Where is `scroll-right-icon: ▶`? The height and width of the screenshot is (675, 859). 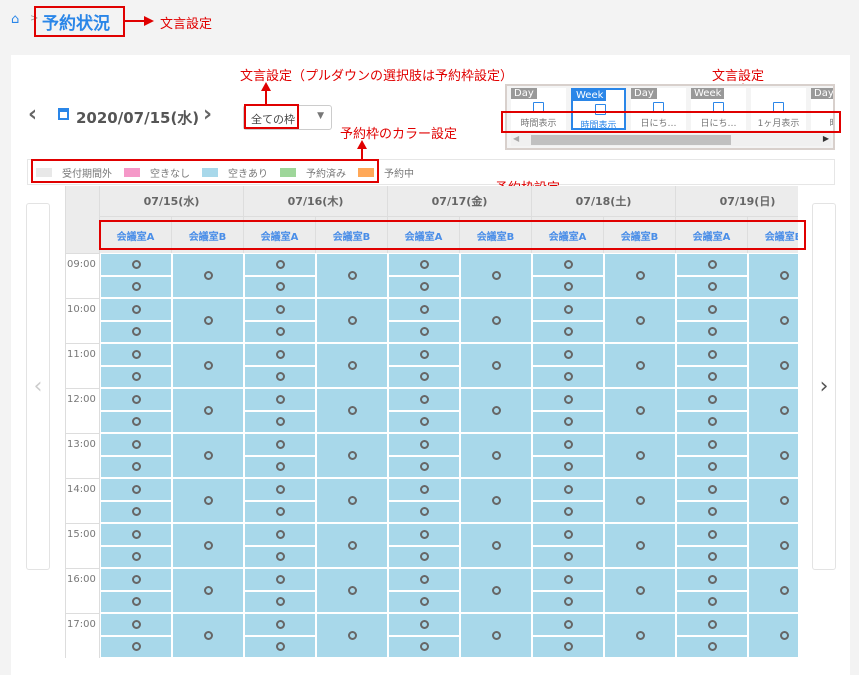 scroll-right-icon: ▶ is located at coordinates (825, 138).